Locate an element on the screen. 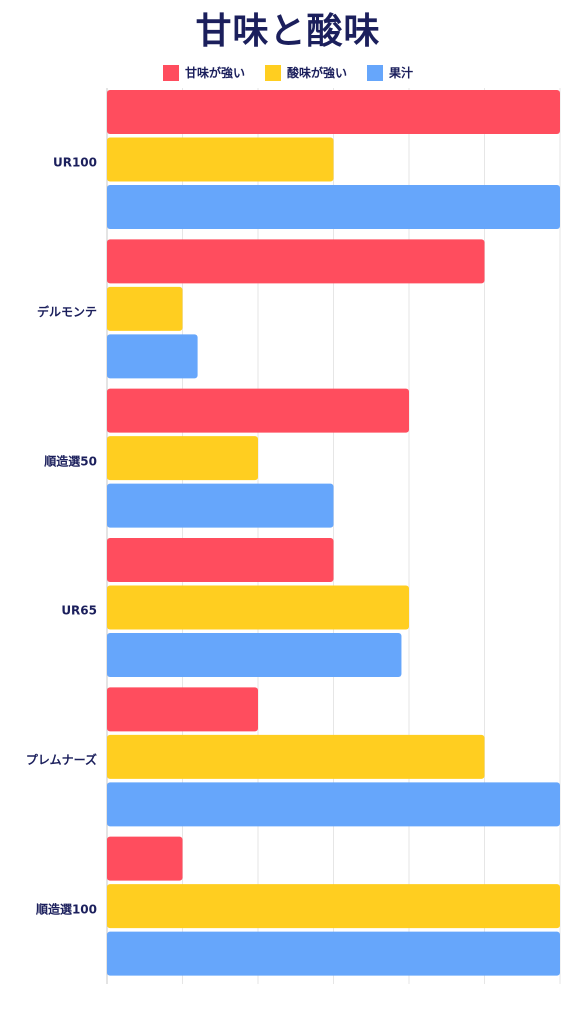 Image resolution: width=576 pixels, height=1024 pixels. legend-item-sour: 酸味が強い is located at coordinates (305, 72).